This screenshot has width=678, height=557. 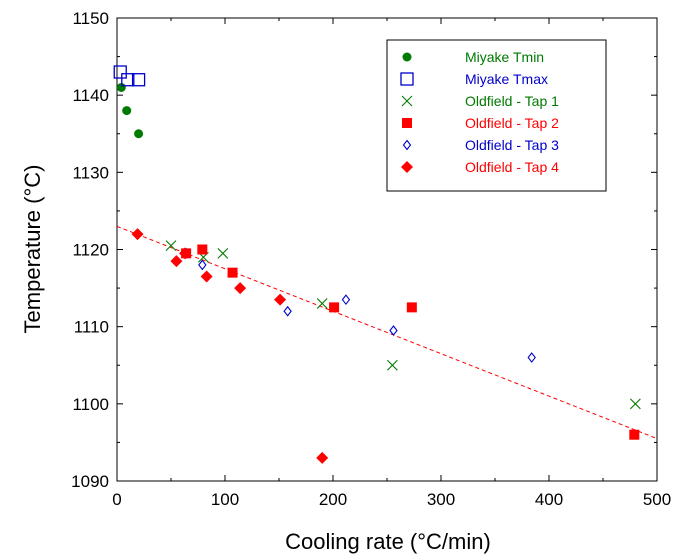 What do you see at coordinates (407, 79) in the screenshot?
I see `legend-marker-miyake-tmax` at bounding box center [407, 79].